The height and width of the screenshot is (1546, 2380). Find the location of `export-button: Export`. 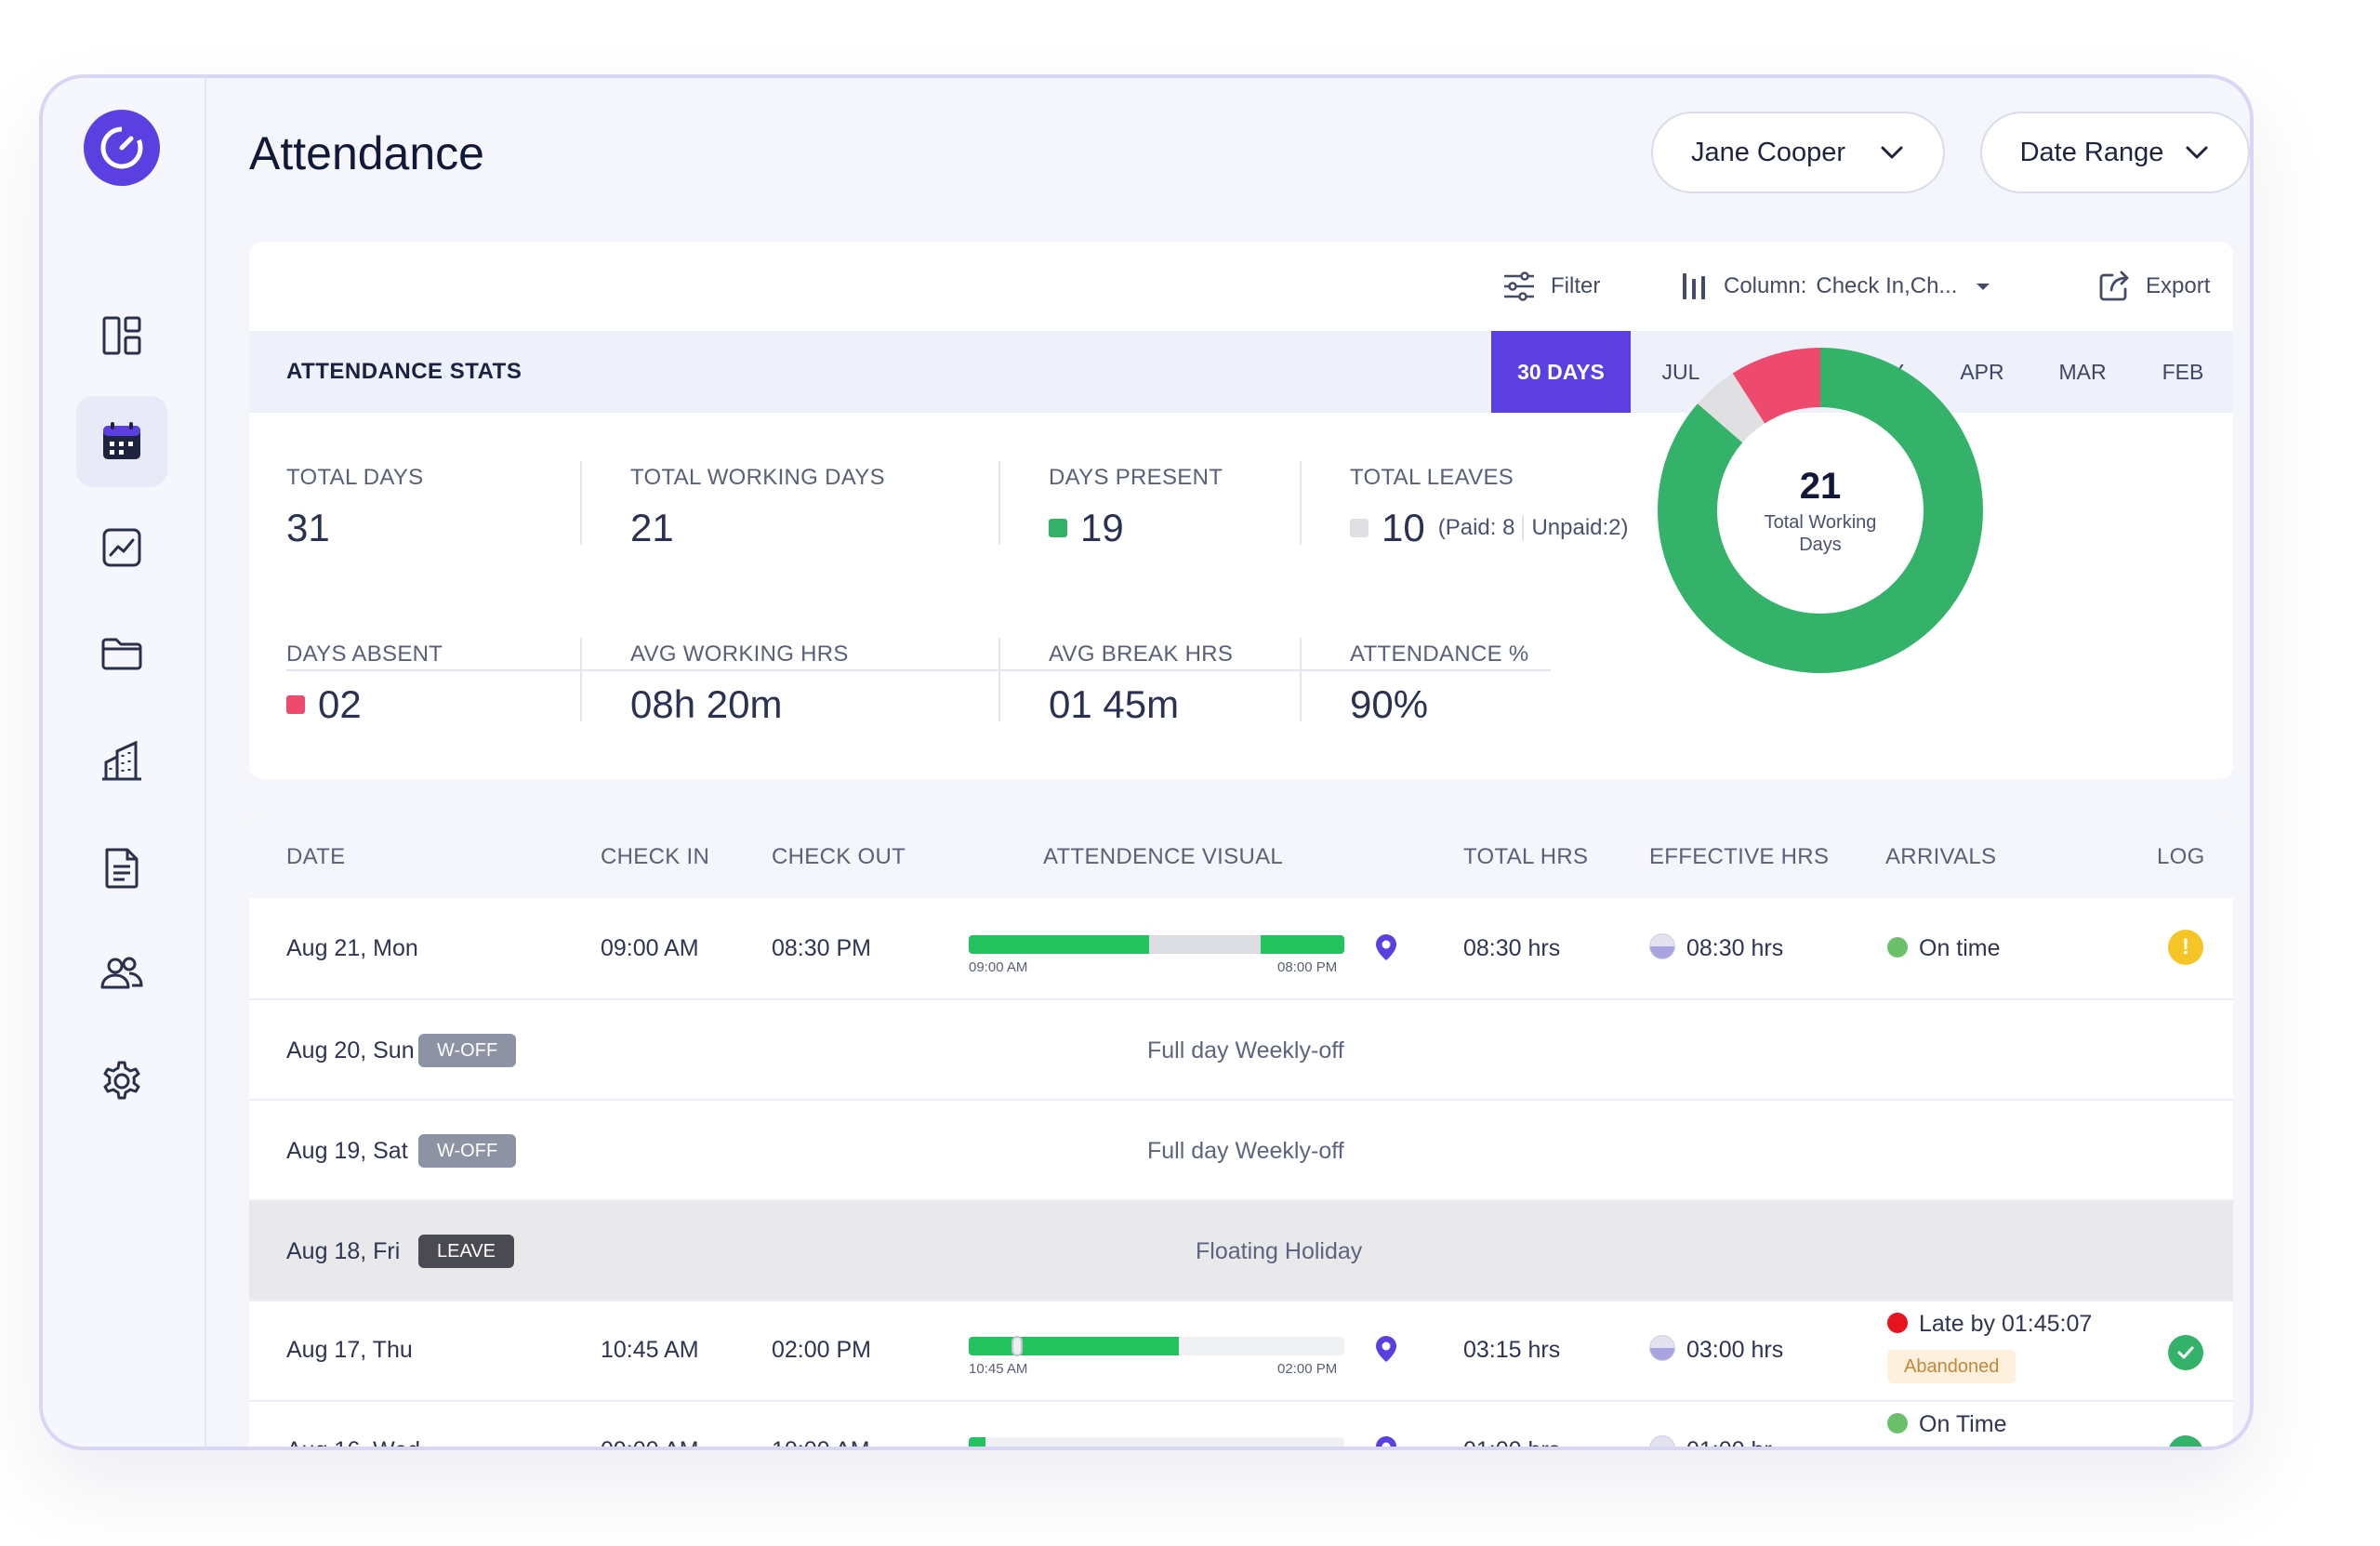

export-button: Export is located at coordinates (2153, 286).